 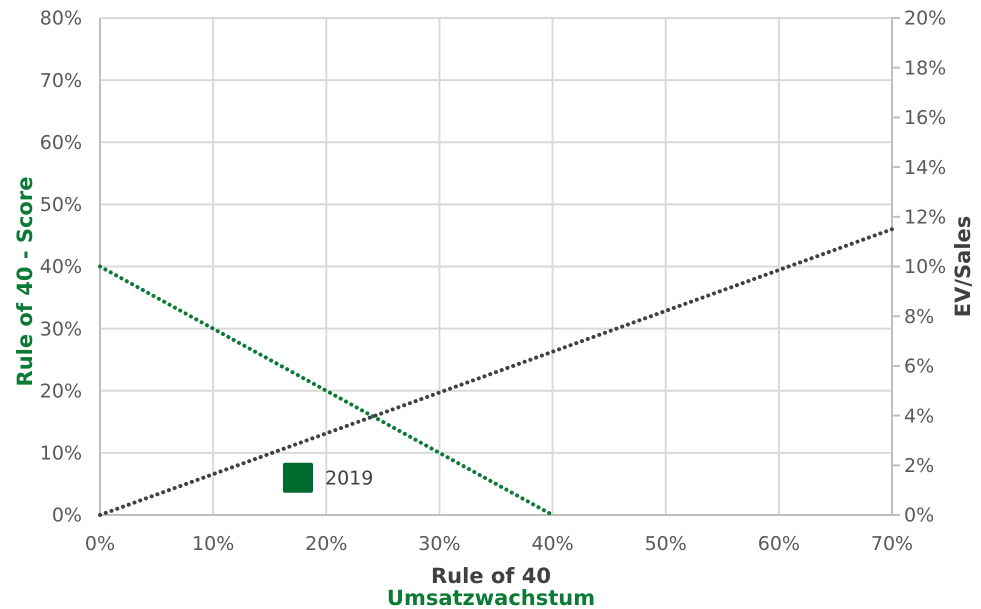 What do you see at coordinates (491, 597) in the screenshot?
I see `text: Umsatzwachstum` at bounding box center [491, 597].